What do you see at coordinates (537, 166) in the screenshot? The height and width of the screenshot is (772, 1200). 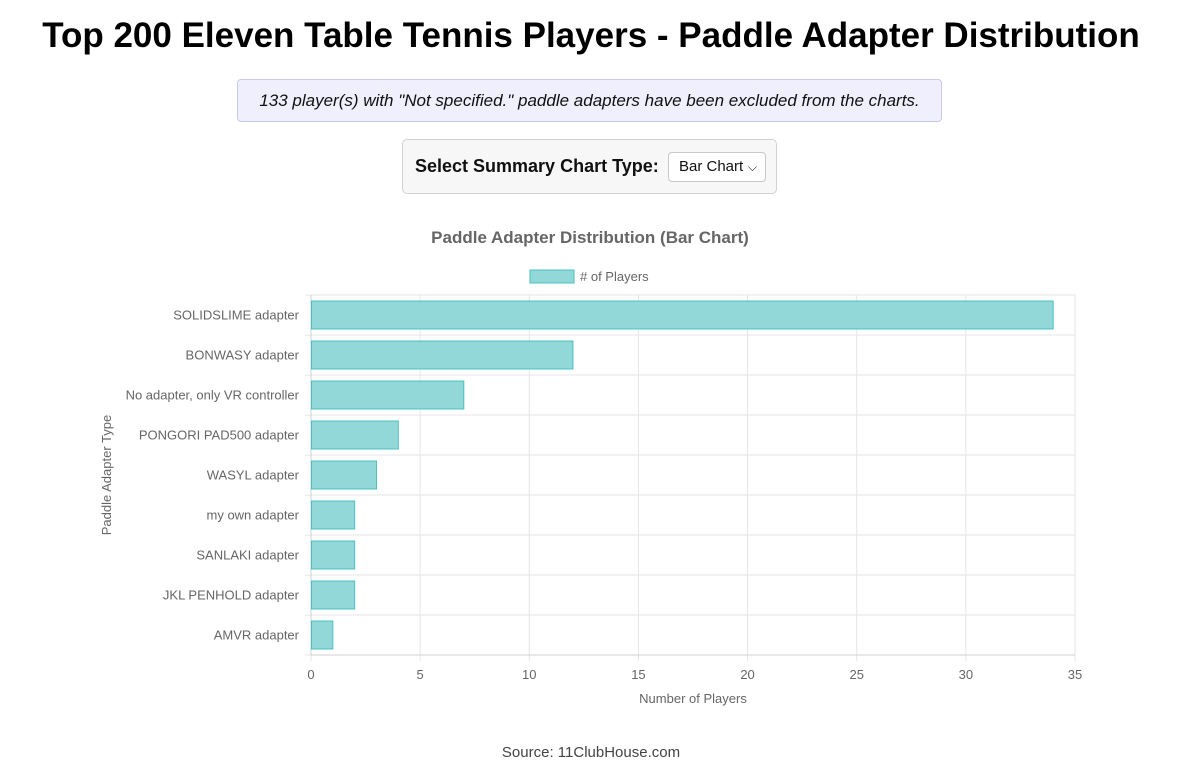 I see `chart-type-label: Select Summary Chart Type:` at bounding box center [537, 166].